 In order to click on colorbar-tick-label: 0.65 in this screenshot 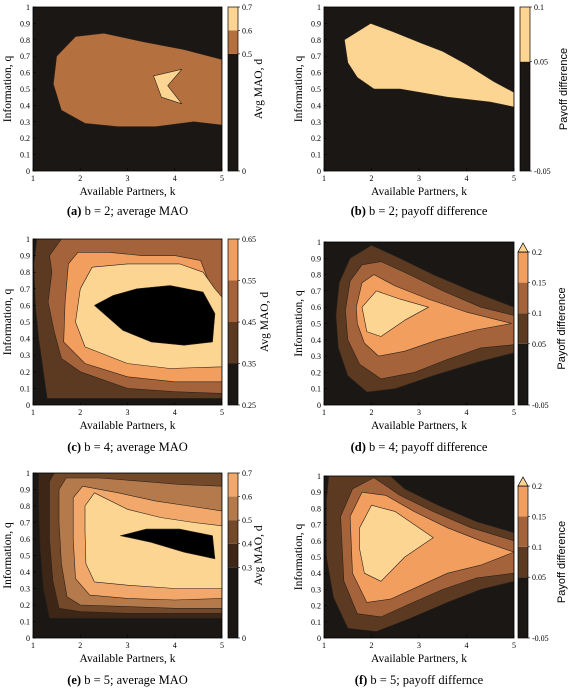, I will do `click(249, 239)`.